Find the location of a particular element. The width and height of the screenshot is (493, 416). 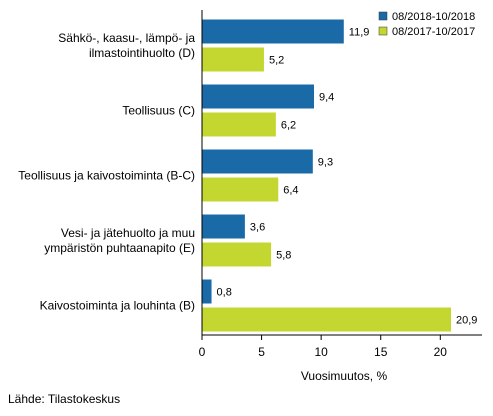

legend-entry: 08/2018-10/2018 is located at coordinates (433, 17).